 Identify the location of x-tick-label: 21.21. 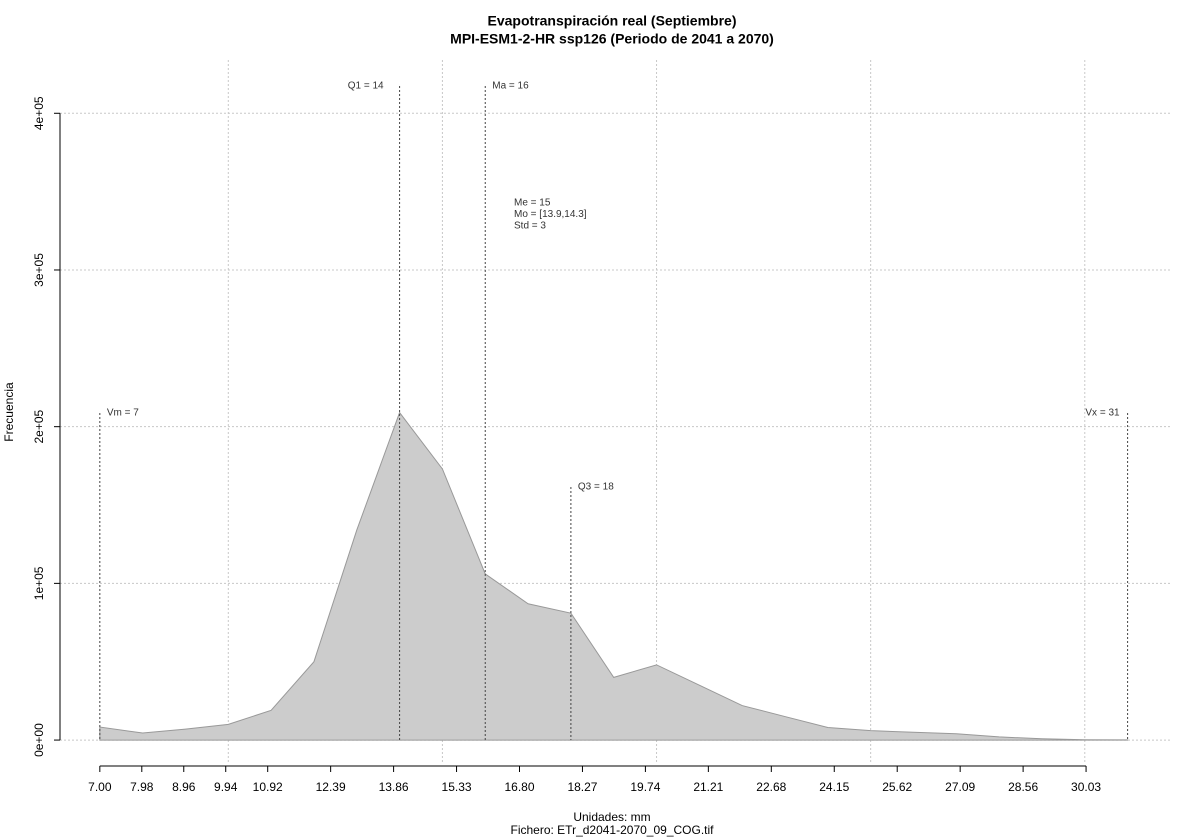
(708, 787).